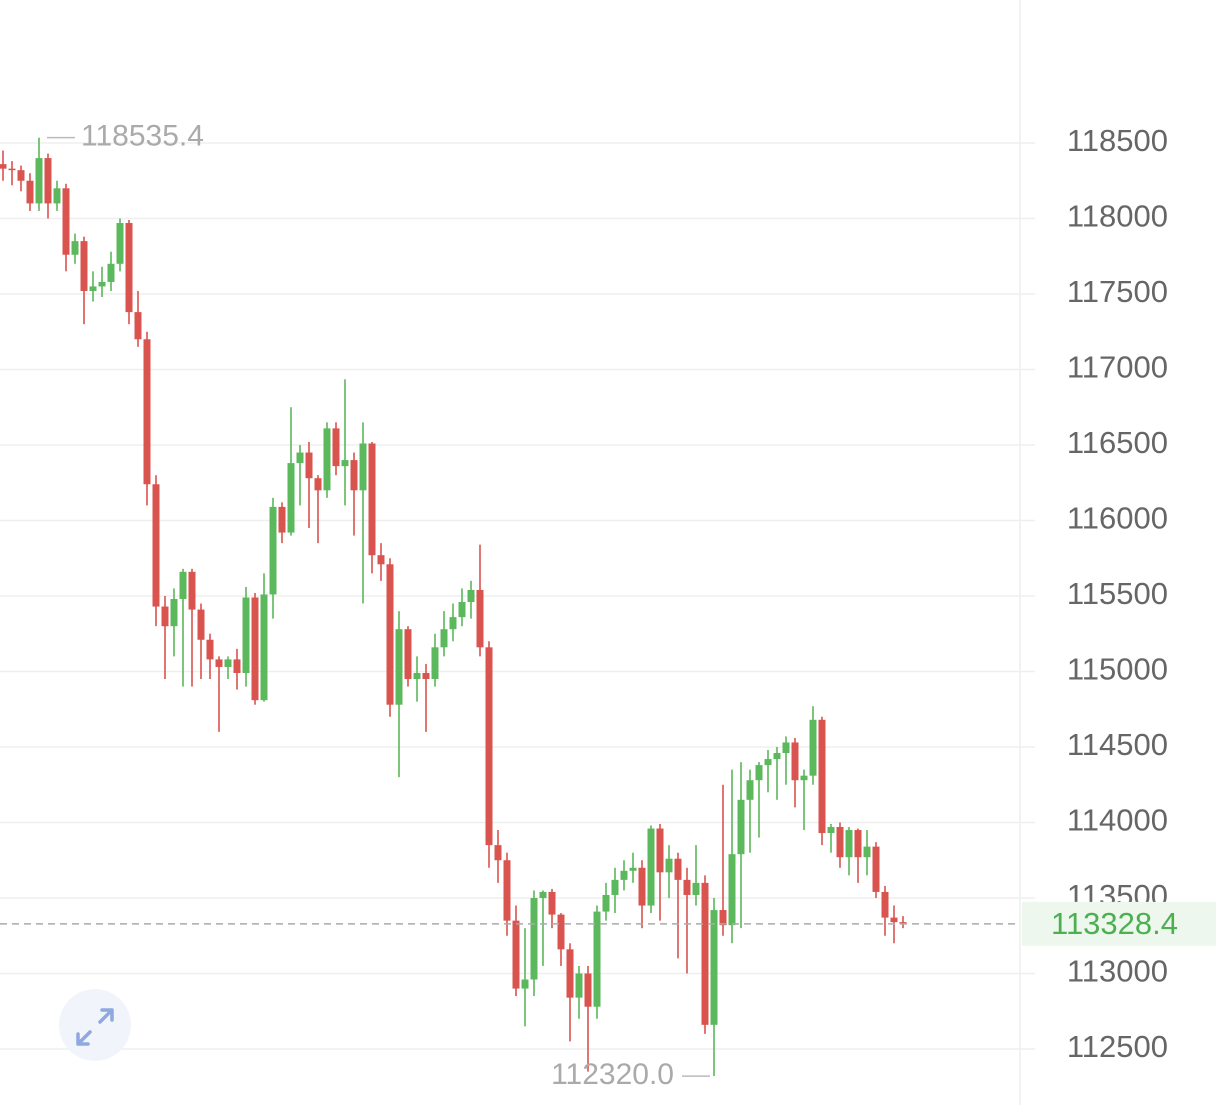 The width and height of the screenshot is (1216, 1105). What do you see at coordinates (1117, 291) in the screenshot?
I see `y-tick-label: 117500` at bounding box center [1117, 291].